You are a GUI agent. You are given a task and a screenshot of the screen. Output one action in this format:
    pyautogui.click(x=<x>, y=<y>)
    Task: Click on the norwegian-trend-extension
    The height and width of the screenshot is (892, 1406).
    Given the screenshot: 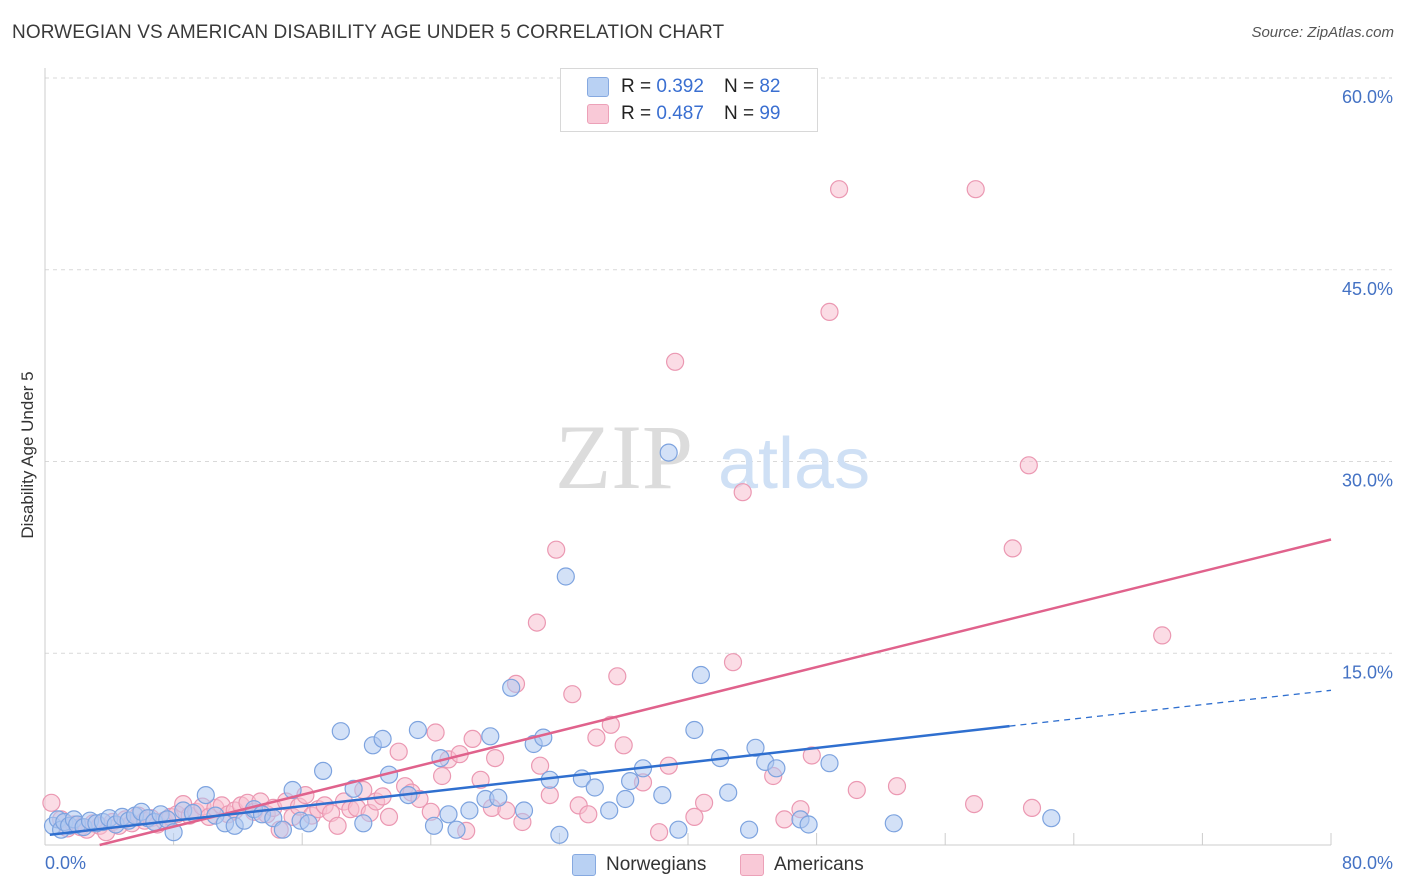 What is the action you would take?
    pyautogui.click(x=1170, y=708)
    